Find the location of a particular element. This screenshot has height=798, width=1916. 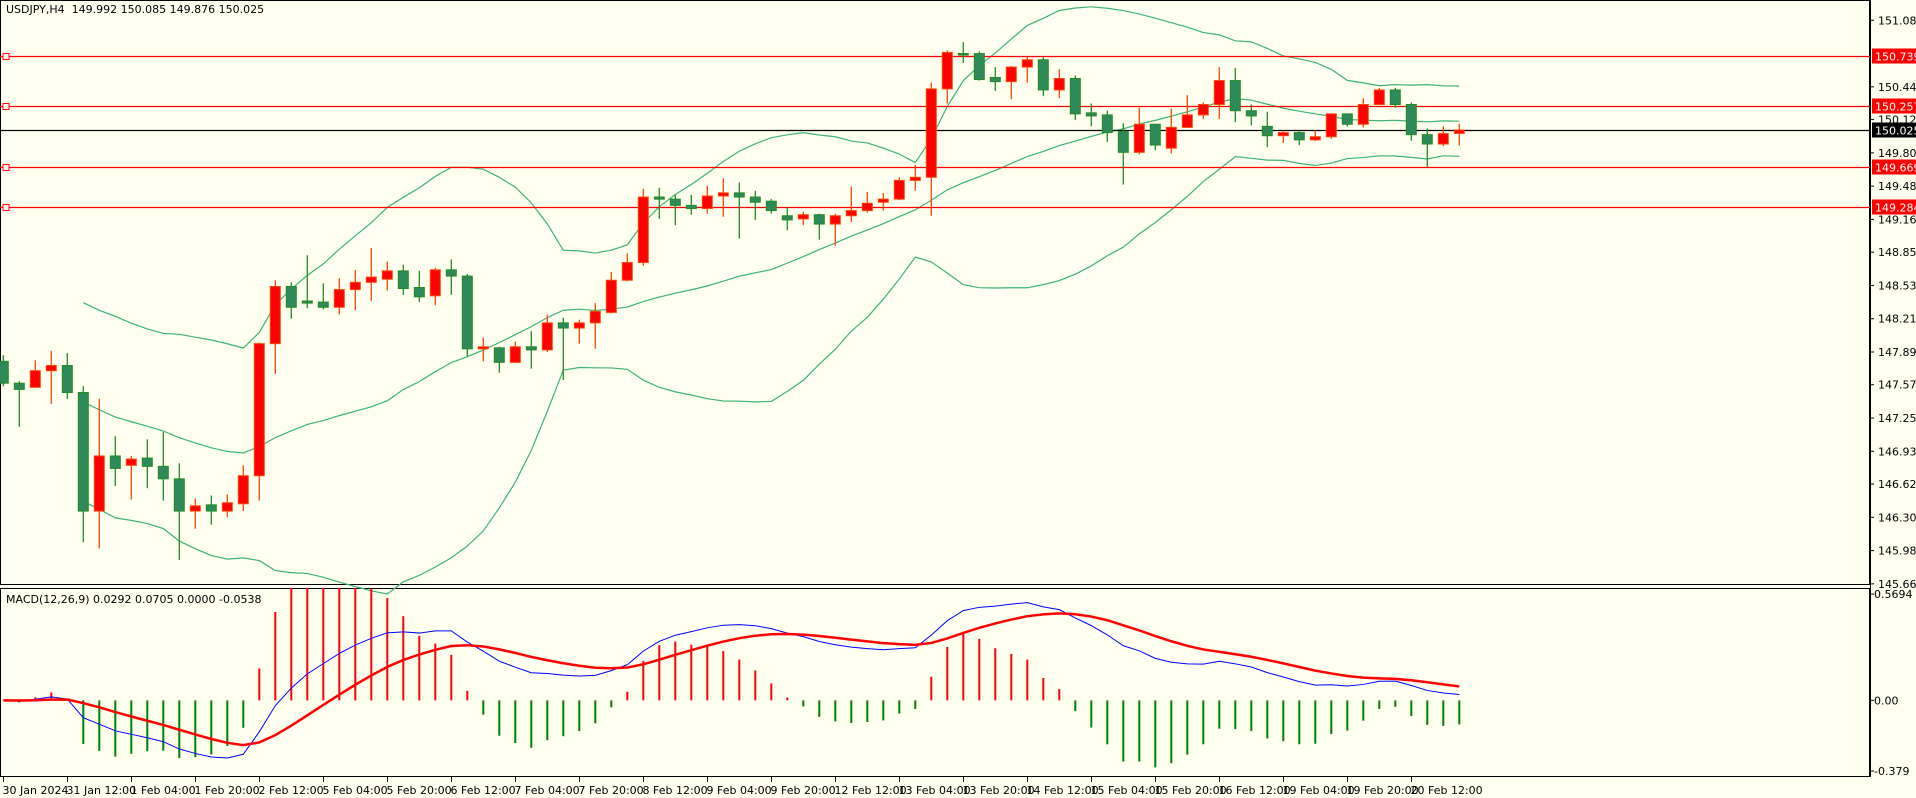

price-tick-label: 146.935 is located at coordinates (1897, 451).